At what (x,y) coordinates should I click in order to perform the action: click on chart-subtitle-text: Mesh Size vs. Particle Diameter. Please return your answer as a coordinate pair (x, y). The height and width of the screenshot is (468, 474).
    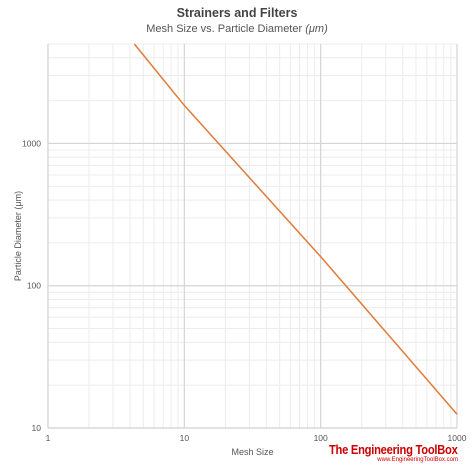
    Looking at the image, I should click on (224, 29).